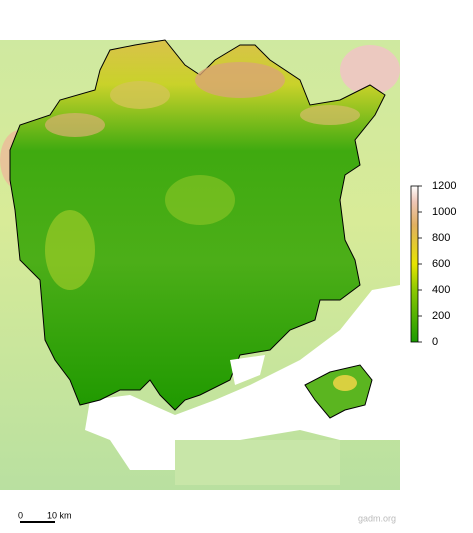 Image resolution: width=473 pixels, height=533 pixels. Describe the element at coordinates (444, 186) in the screenshot. I see `legend-tick-label: 1200` at that location.